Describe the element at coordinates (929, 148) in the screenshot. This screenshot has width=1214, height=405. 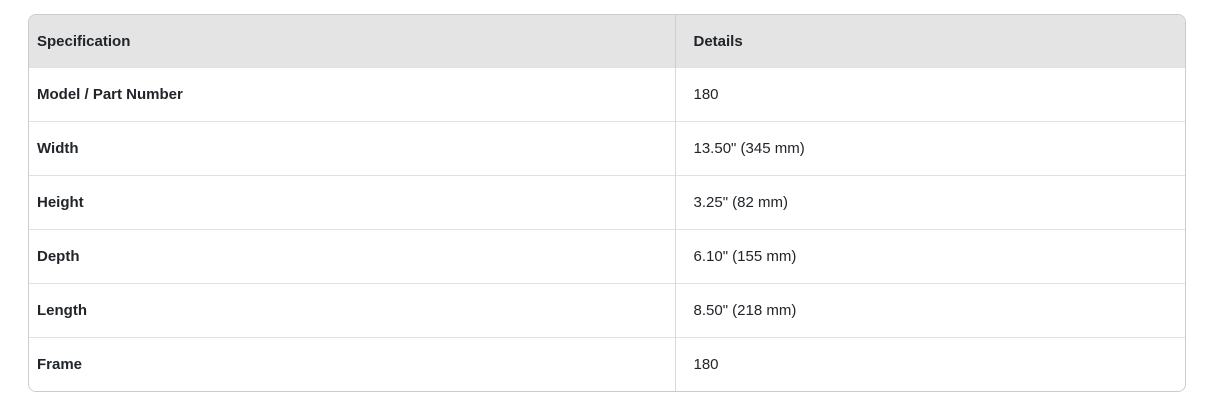
I see `details-cell-width: 13.50" (345 mm)` at that location.